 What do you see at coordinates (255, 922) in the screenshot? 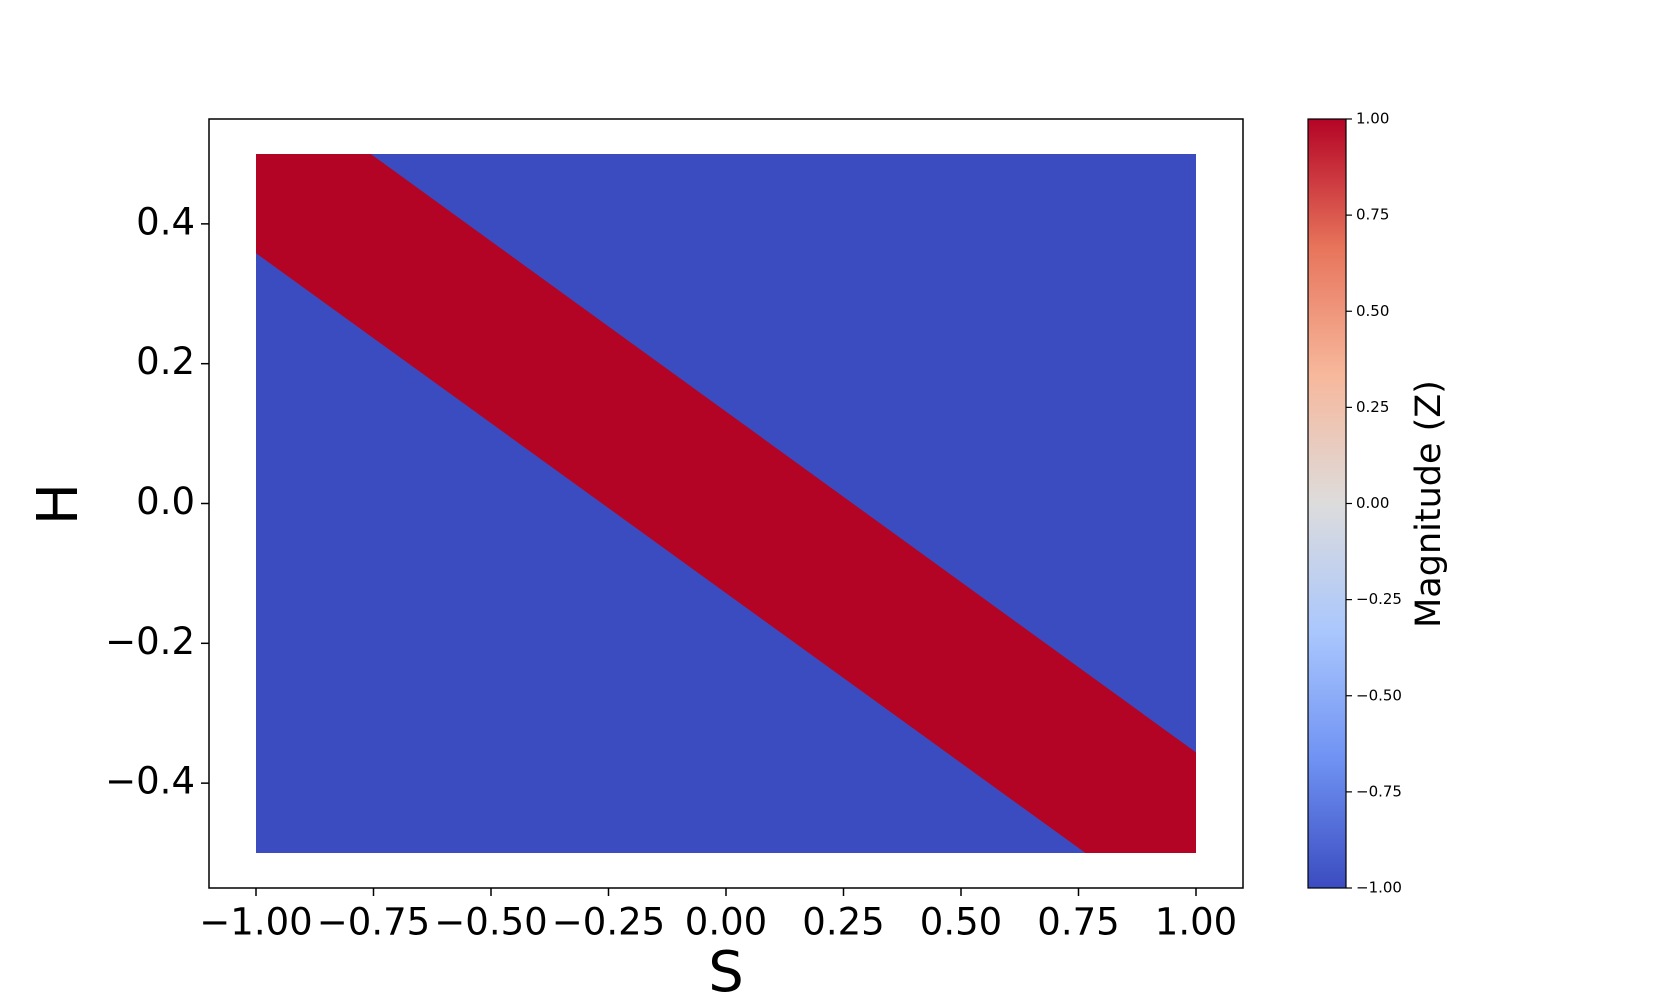
I see `x-tick-label: −1.00` at bounding box center [255, 922].